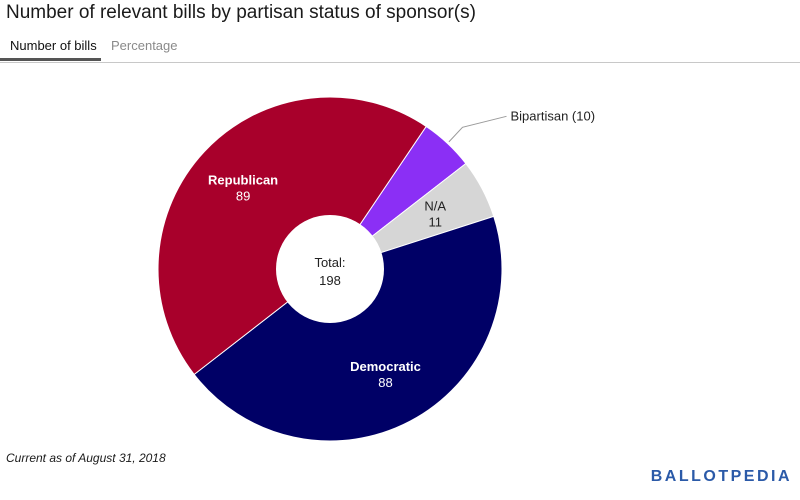 The width and height of the screenshot is (800, 500). Describe the element at coordinates (243, 196) in the screenshot. I see `slice-value-republican: 89` at that location.